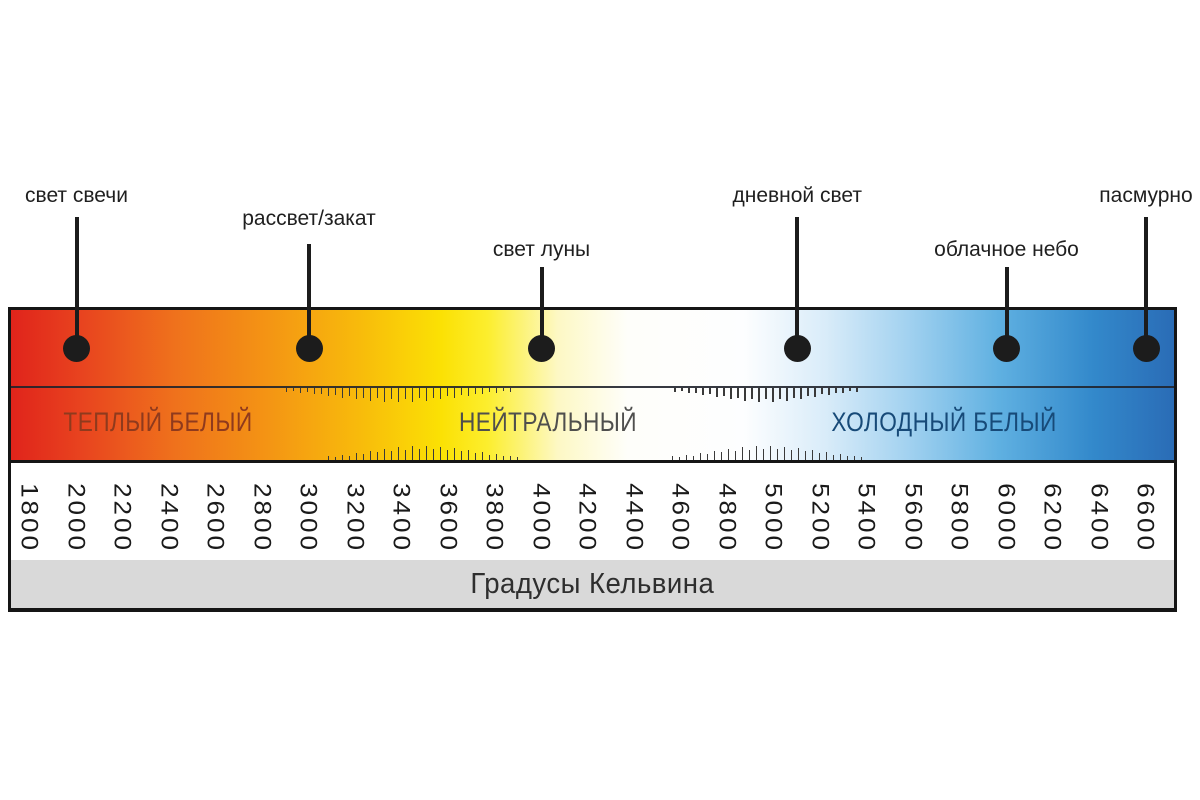 Image resolution: width=1200 pixels, height=800 pixels. Describe the element at coordinates (820, 518) in the screenshot. I see `axis-tick-label: 5200` at that location.